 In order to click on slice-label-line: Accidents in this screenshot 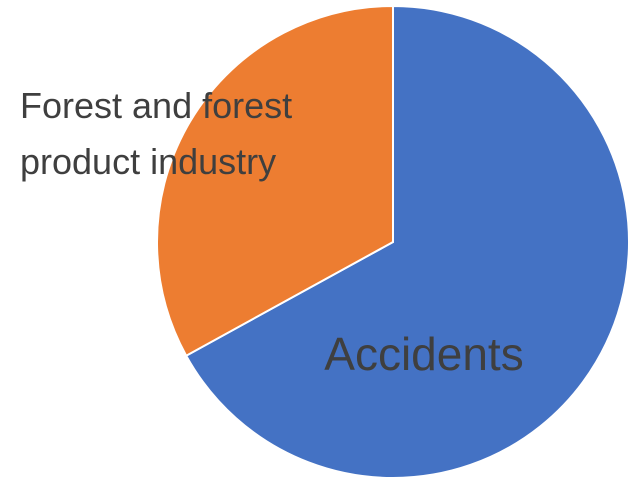, I will do `click(423, 354)`.